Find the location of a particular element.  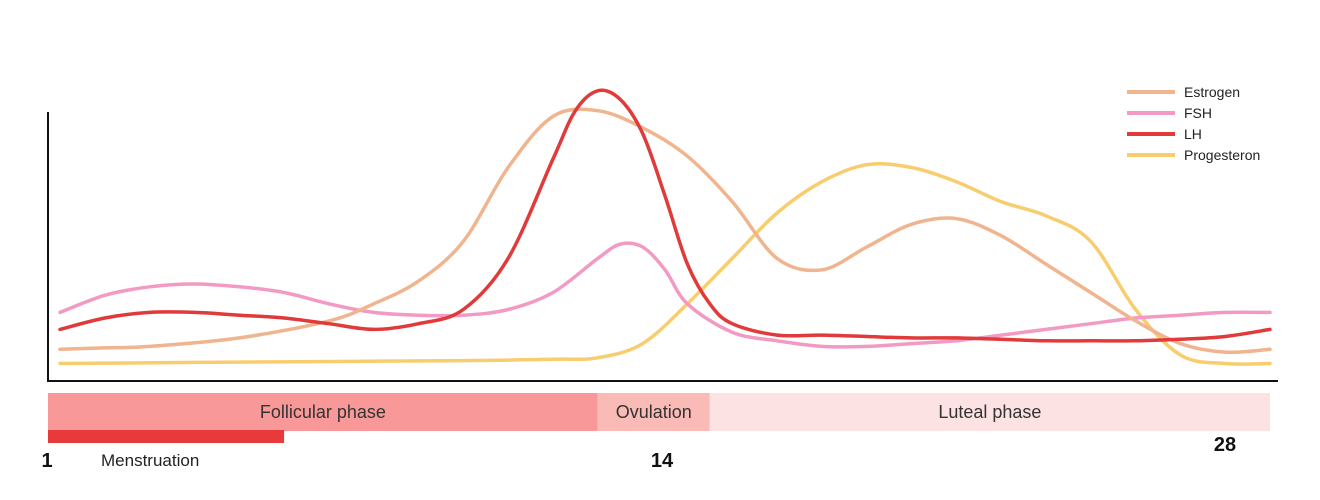

phase-label-ovulation: Ovulation is located at coordinates (654, 412).